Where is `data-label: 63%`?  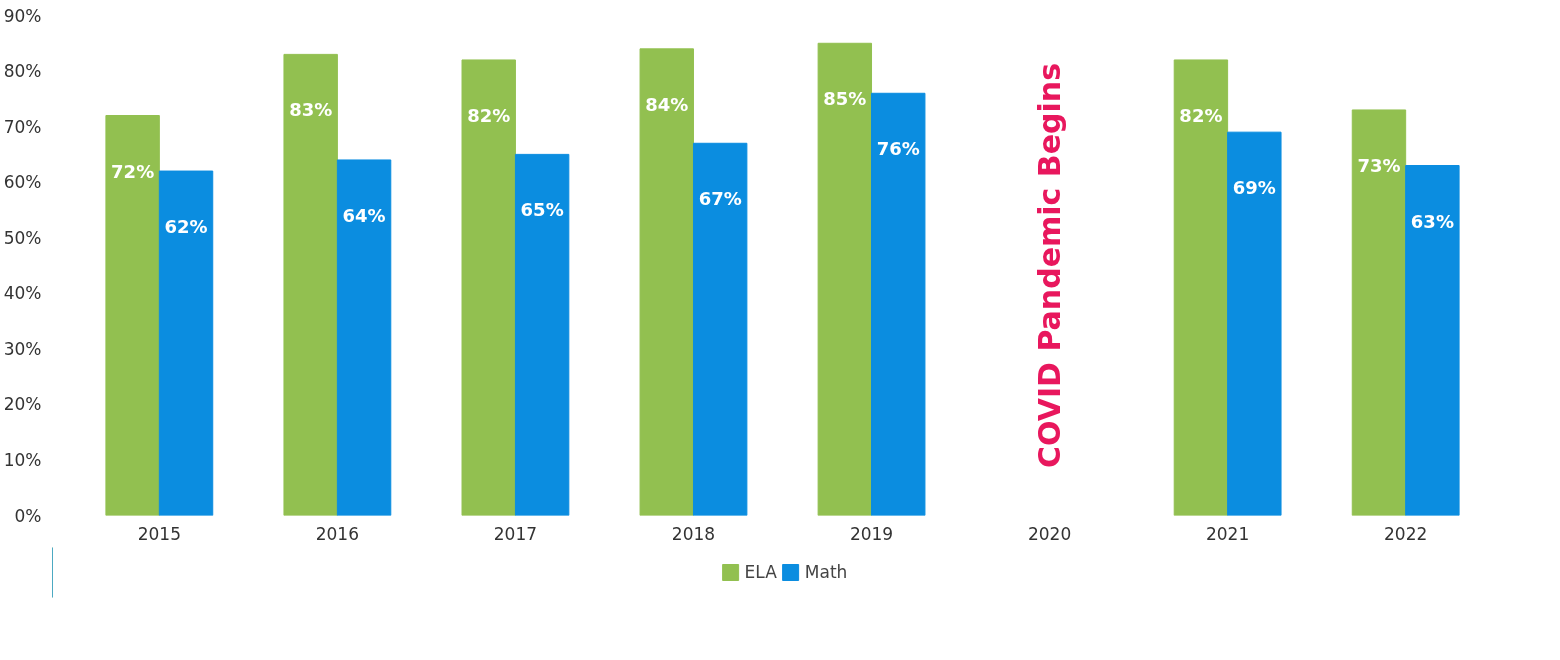 data-label: 63% is located at coordinates (1432, 221).